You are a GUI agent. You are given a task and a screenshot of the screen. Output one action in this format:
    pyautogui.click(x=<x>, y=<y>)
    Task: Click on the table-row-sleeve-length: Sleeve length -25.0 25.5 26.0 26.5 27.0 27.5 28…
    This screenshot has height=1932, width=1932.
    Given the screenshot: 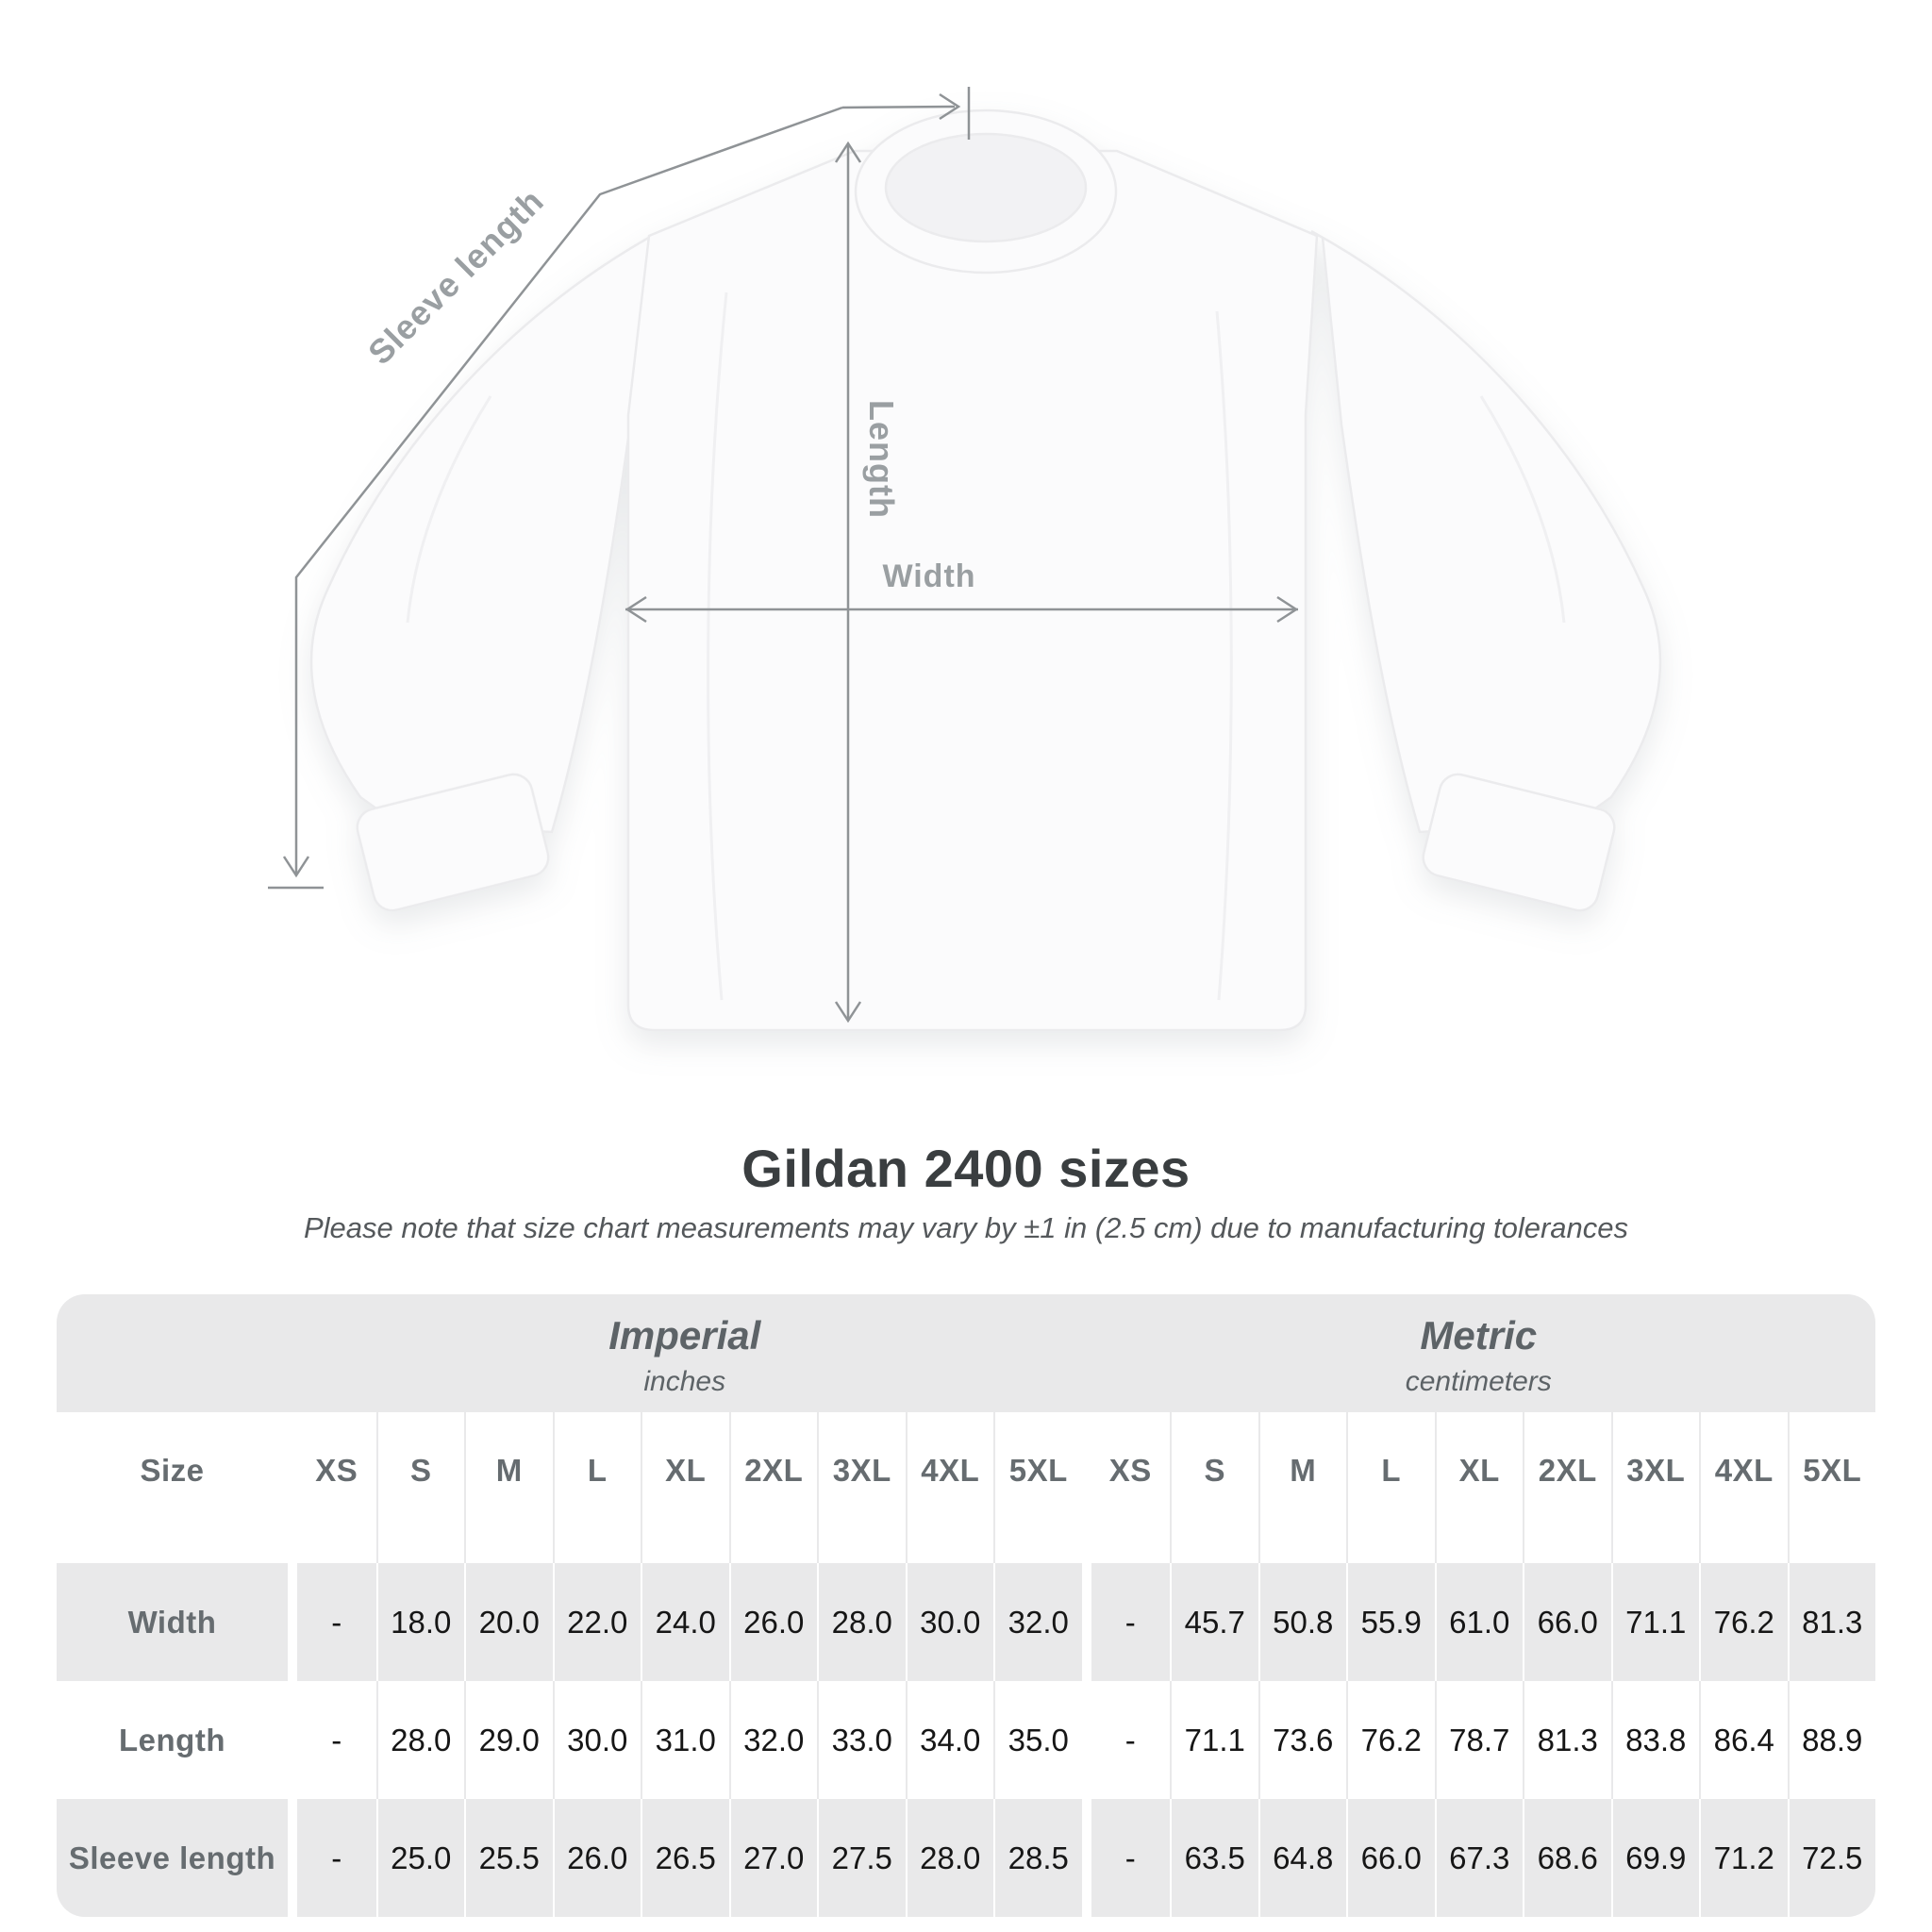 What is the action you would take?
    pyautogui.click(x=966, y=1858)
    